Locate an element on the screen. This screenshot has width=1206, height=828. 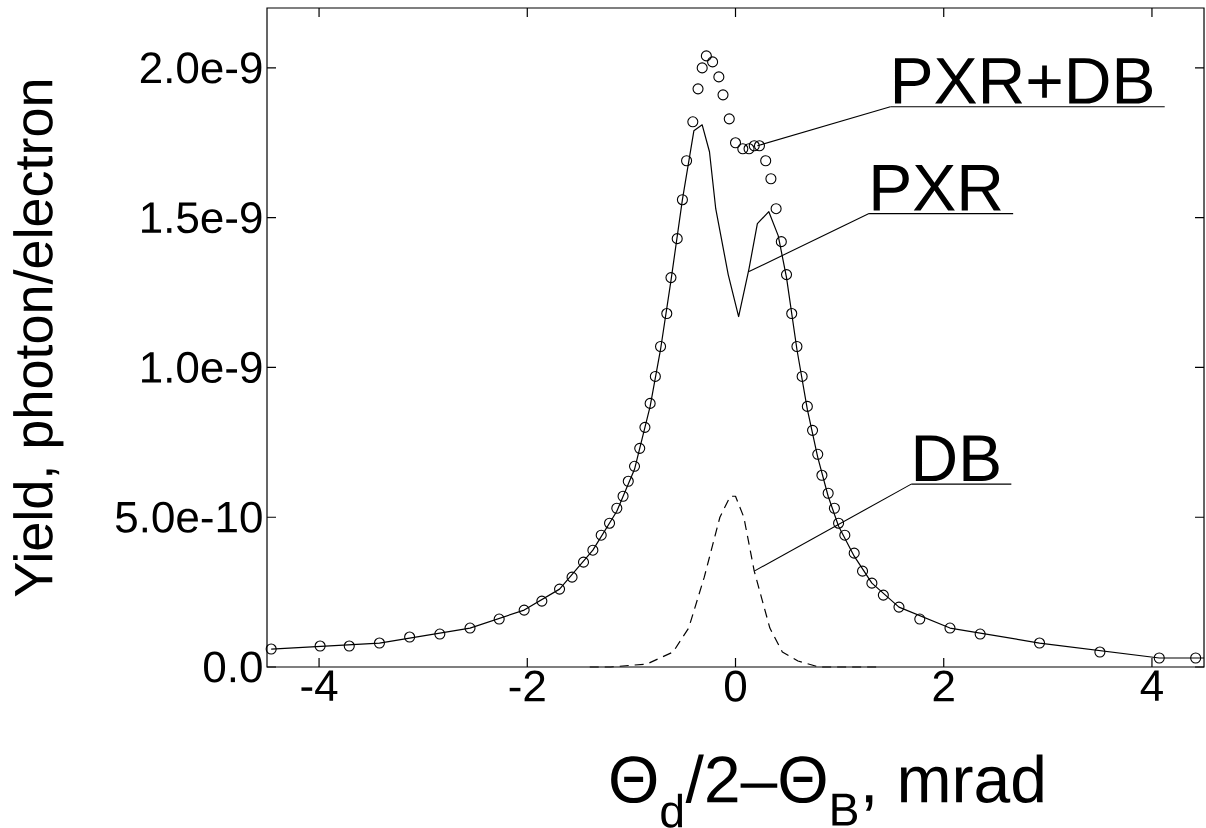
x-tick-label: 2 is located at coordinates (943, 686).